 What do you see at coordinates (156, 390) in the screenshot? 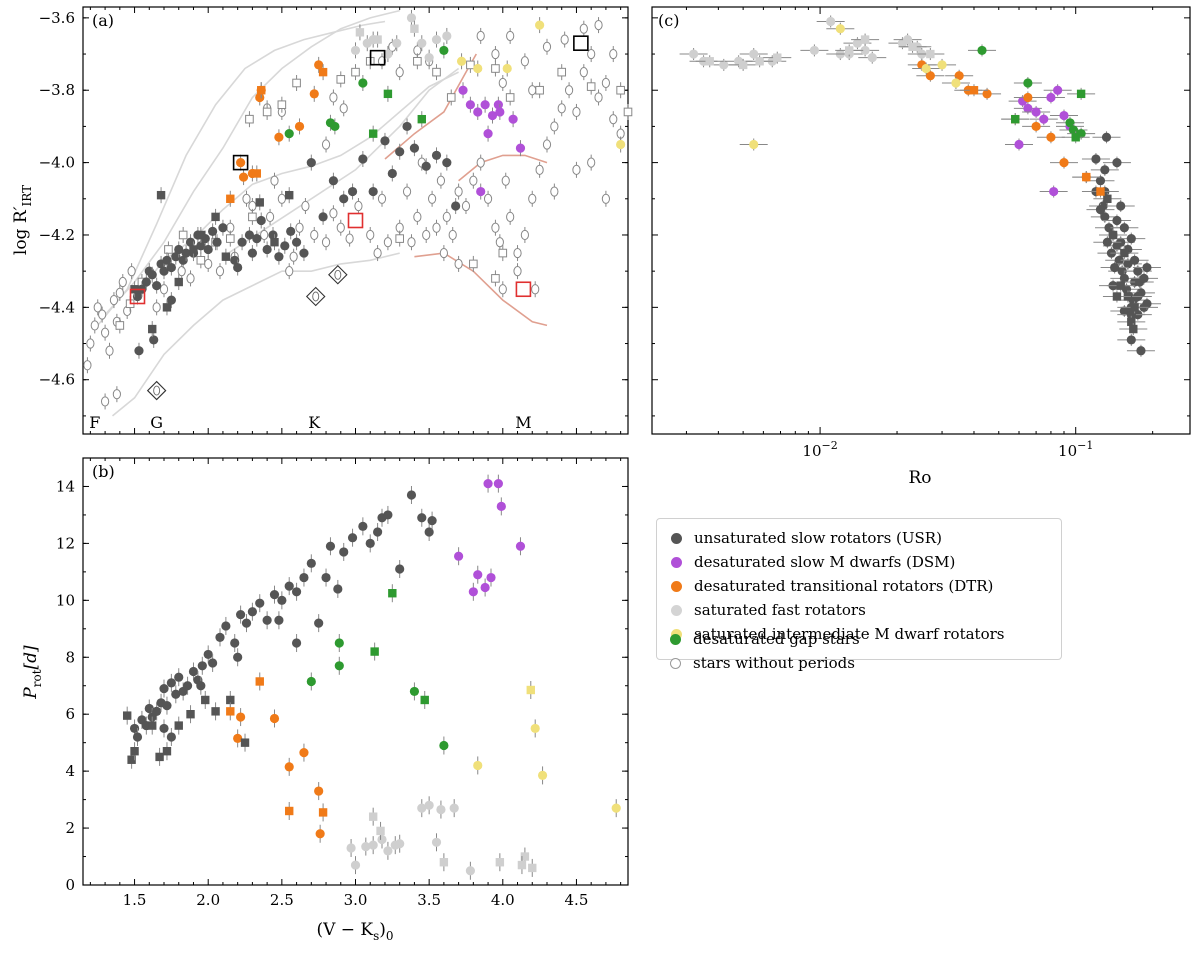
I see `point-diamond-stars-mark` at bounding box center [156, 390].